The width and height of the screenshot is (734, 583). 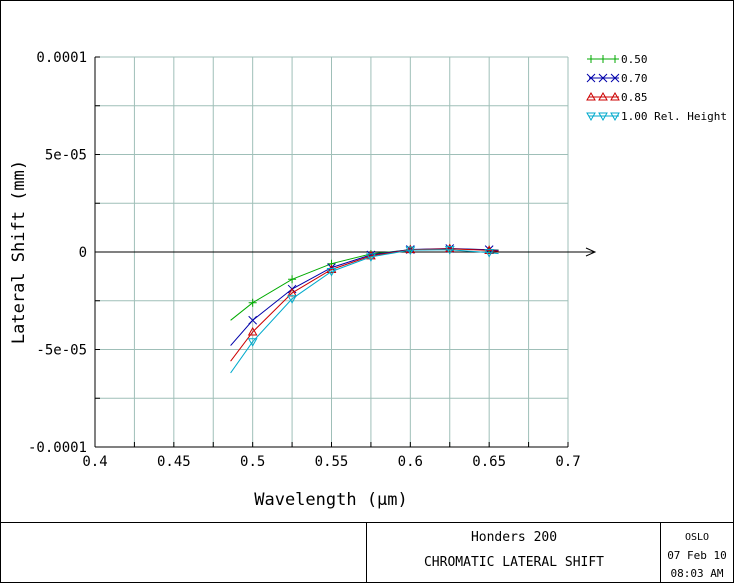 What do you see at coordinates (61, 351) in the screenshot?
I see `y-tick-label: -5e-05` at bounding box center [61, 351].